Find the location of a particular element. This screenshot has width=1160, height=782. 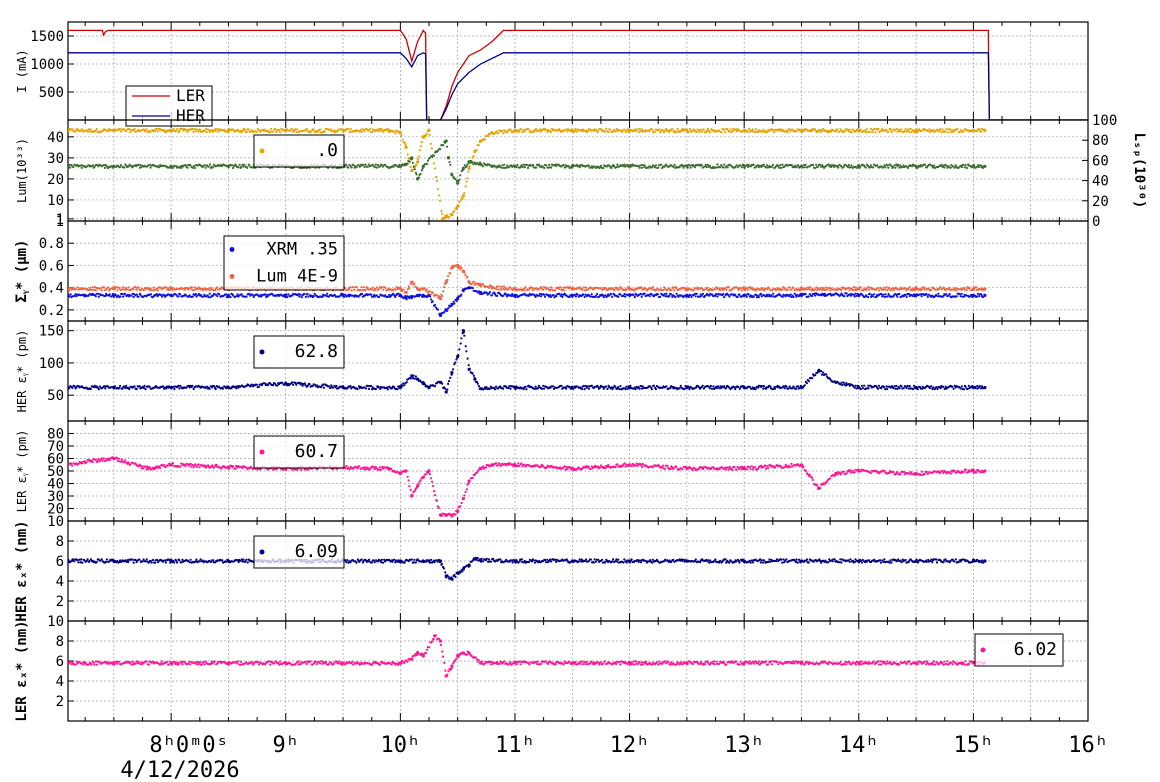

y-tick-label: 1500 is located at coordinates (47, 37).